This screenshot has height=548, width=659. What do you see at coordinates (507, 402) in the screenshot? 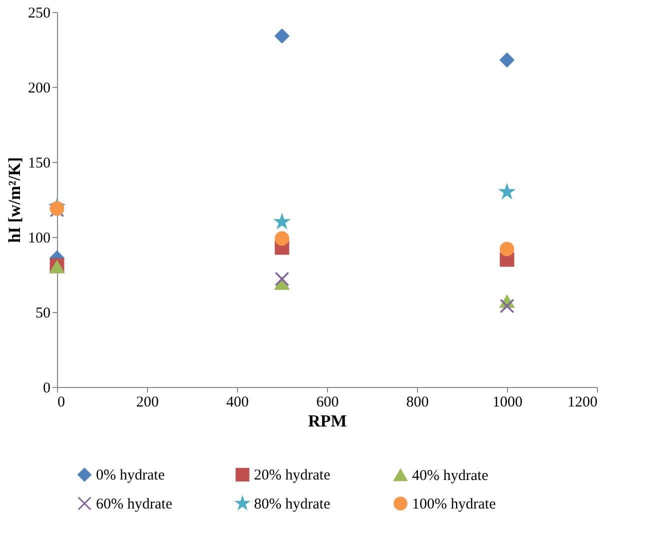
I see `x-tick-label: 1000` at bounding box center [507, 402].